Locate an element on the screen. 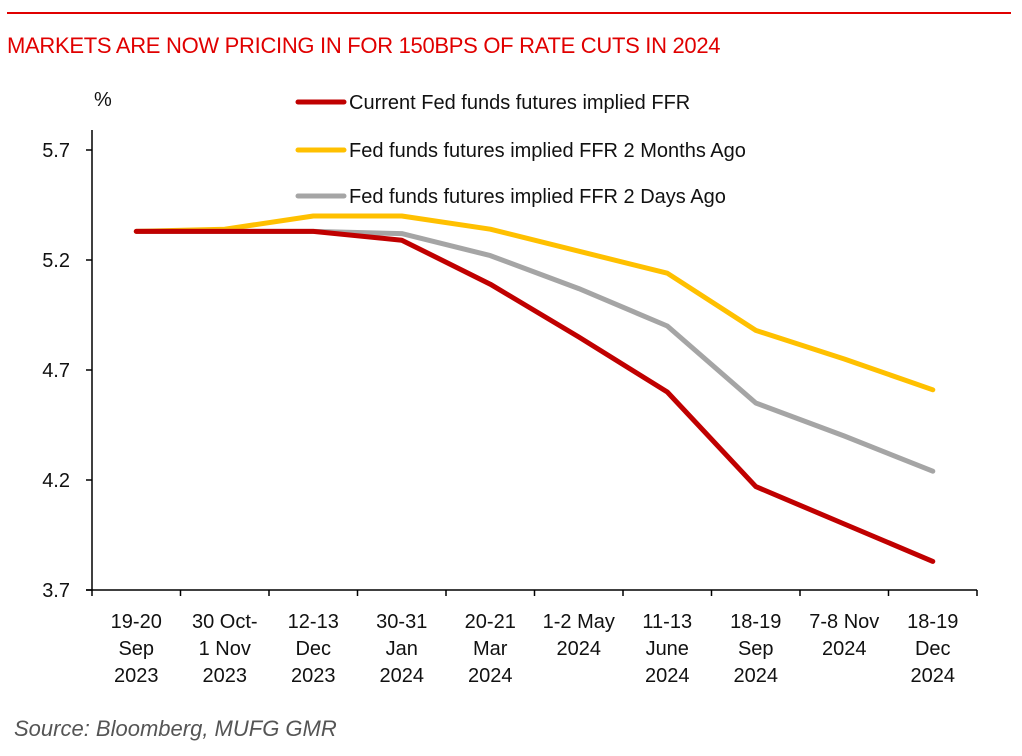  x-tick-label-line: 30 Oct- is located at coordinates (225, 622).